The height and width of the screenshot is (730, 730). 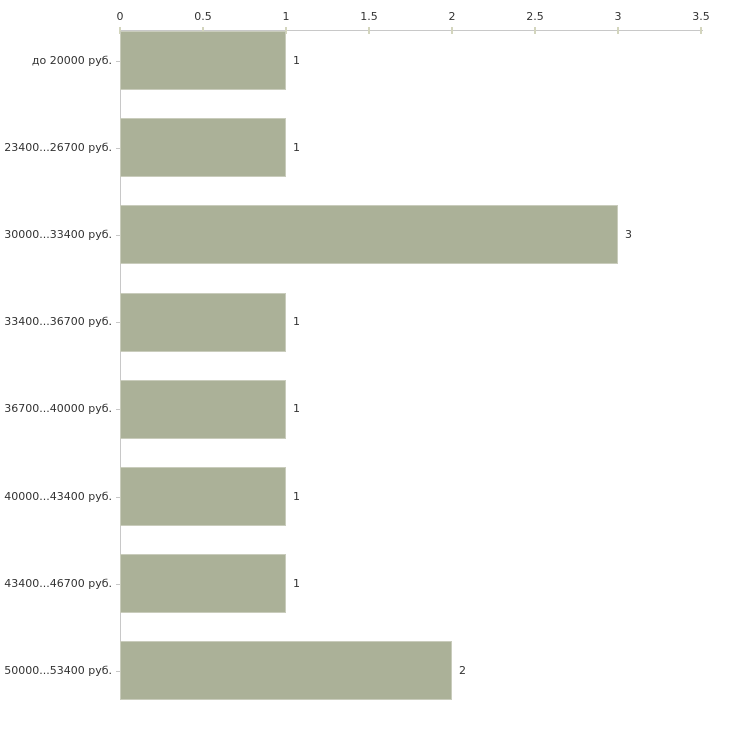 What do you see at coordinates (701, 16) in the screenshot?
I see `x-tick-label: 3.5` at bounding box center [701, 16].